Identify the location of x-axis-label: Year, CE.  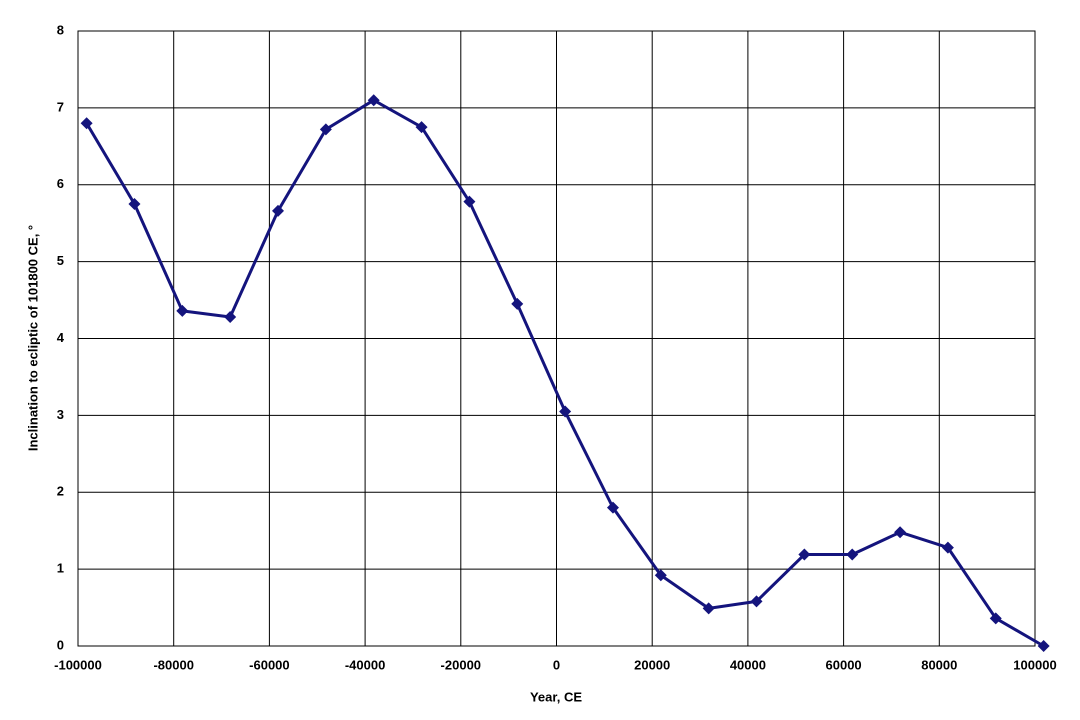
(556, 696).